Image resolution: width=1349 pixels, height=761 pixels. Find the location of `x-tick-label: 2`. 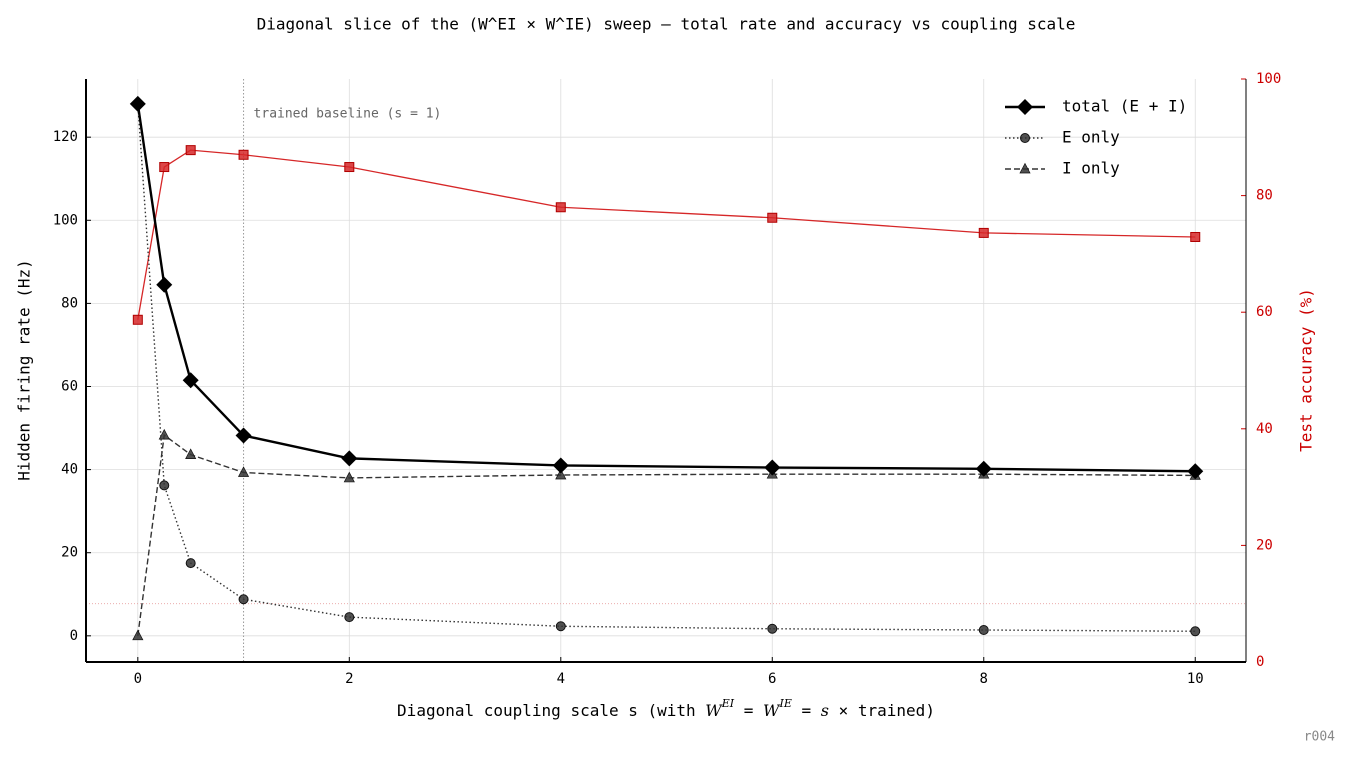

x-tick-label: 2 is located at coordinates (349, 679).